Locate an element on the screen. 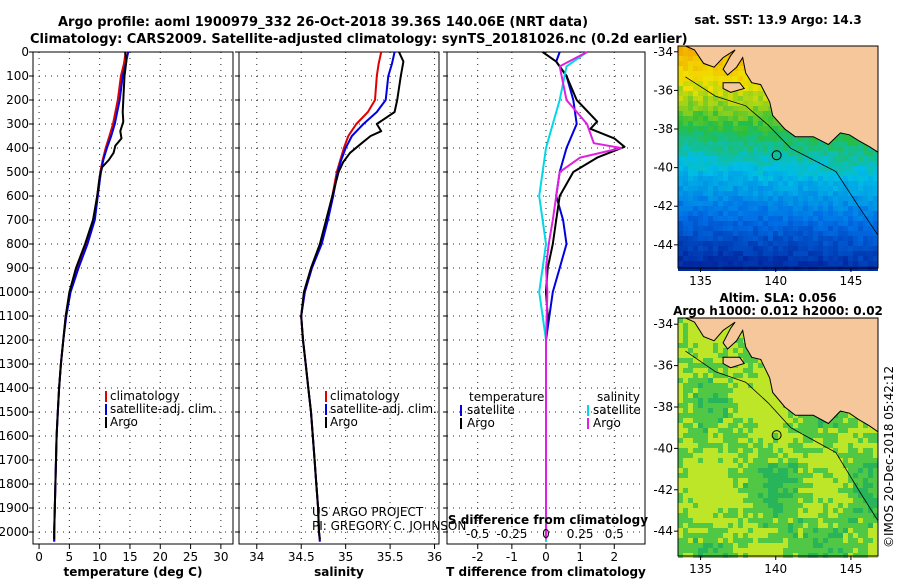  top-x-tick-label: 0.5 is located at coordinates (614, 534).